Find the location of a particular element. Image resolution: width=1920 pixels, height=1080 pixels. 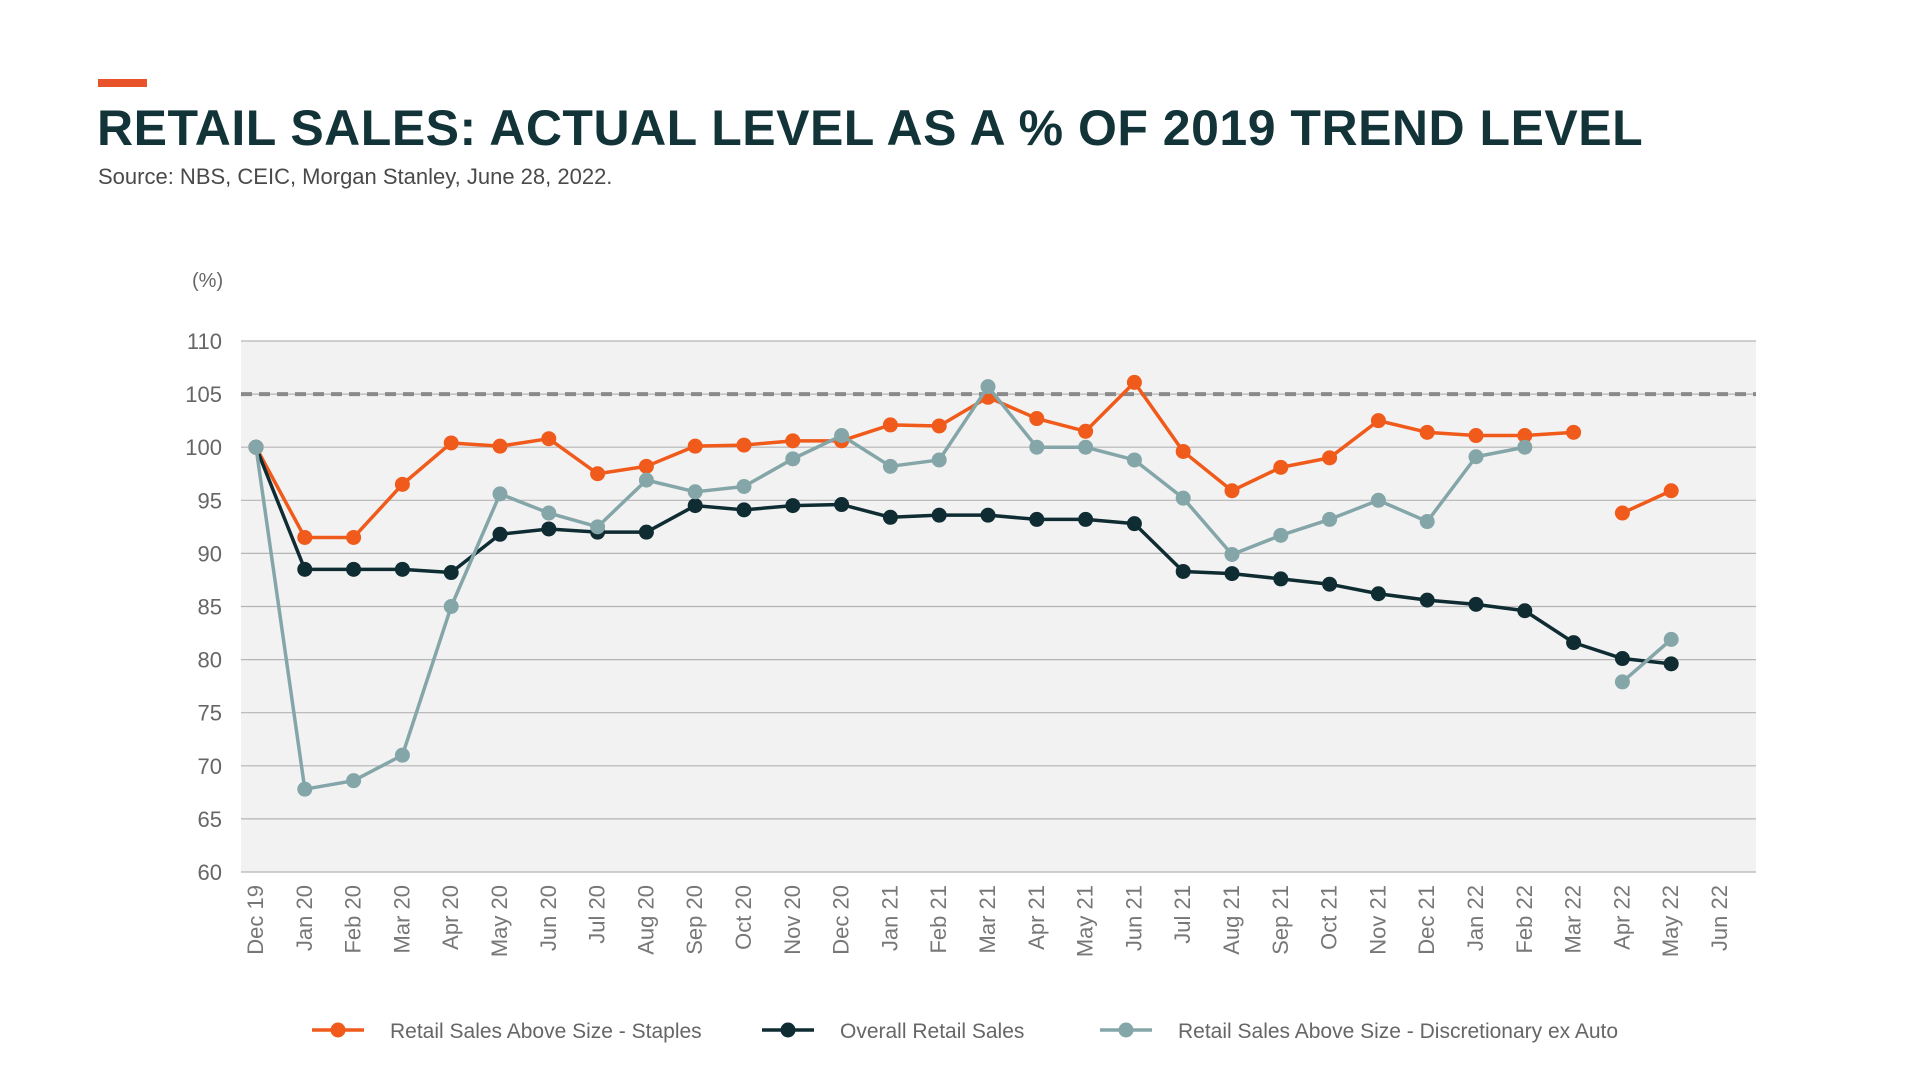

x-tick-label: Dec 19 is located at coordinates (255, 920).